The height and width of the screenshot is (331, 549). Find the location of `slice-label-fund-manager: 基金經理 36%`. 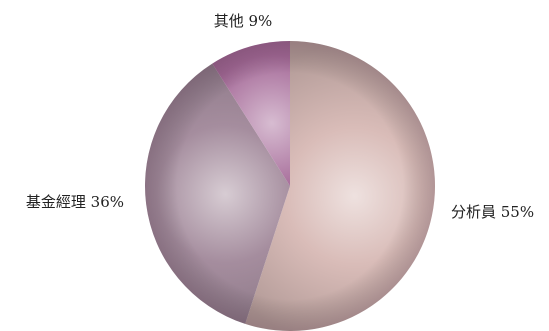

slice-label-fund-manager: 基金經理 36% is located at coordinates (75, 202).